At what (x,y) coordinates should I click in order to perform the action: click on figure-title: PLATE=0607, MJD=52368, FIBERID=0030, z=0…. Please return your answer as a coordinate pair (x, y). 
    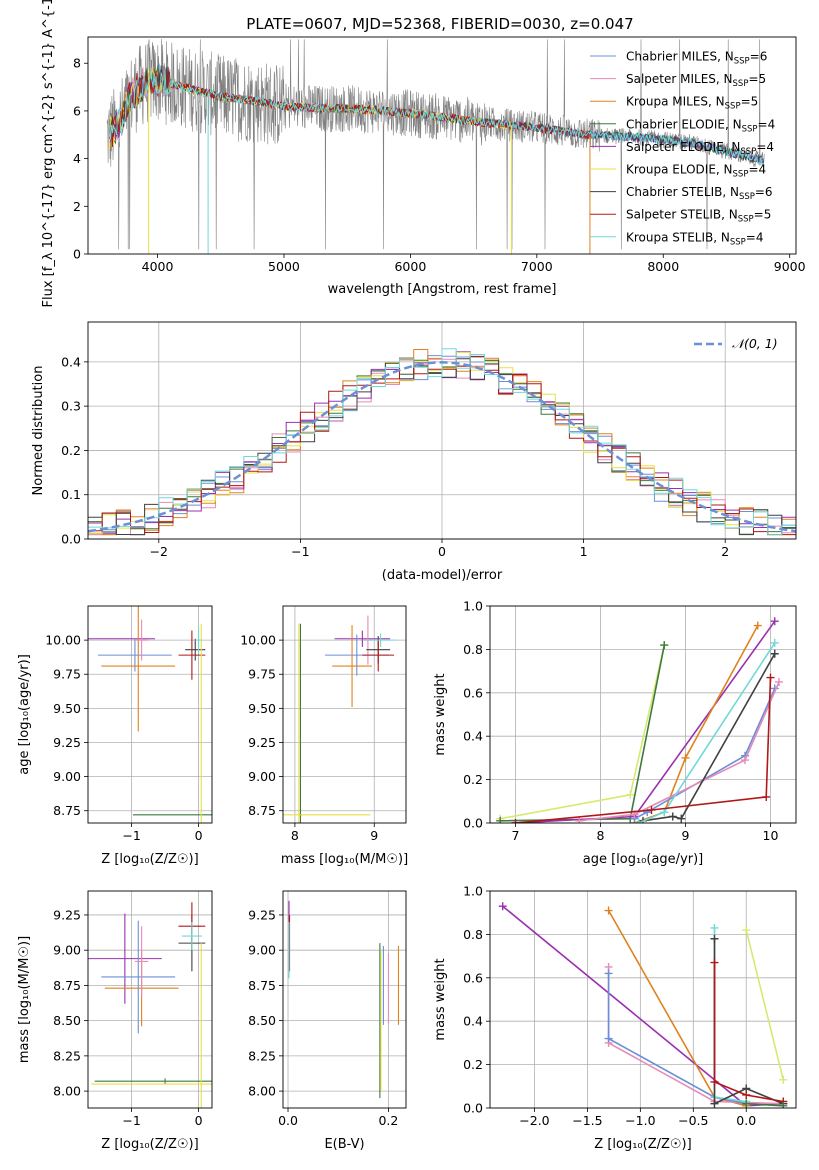
    Looking at the image, I should click on (439, 24).